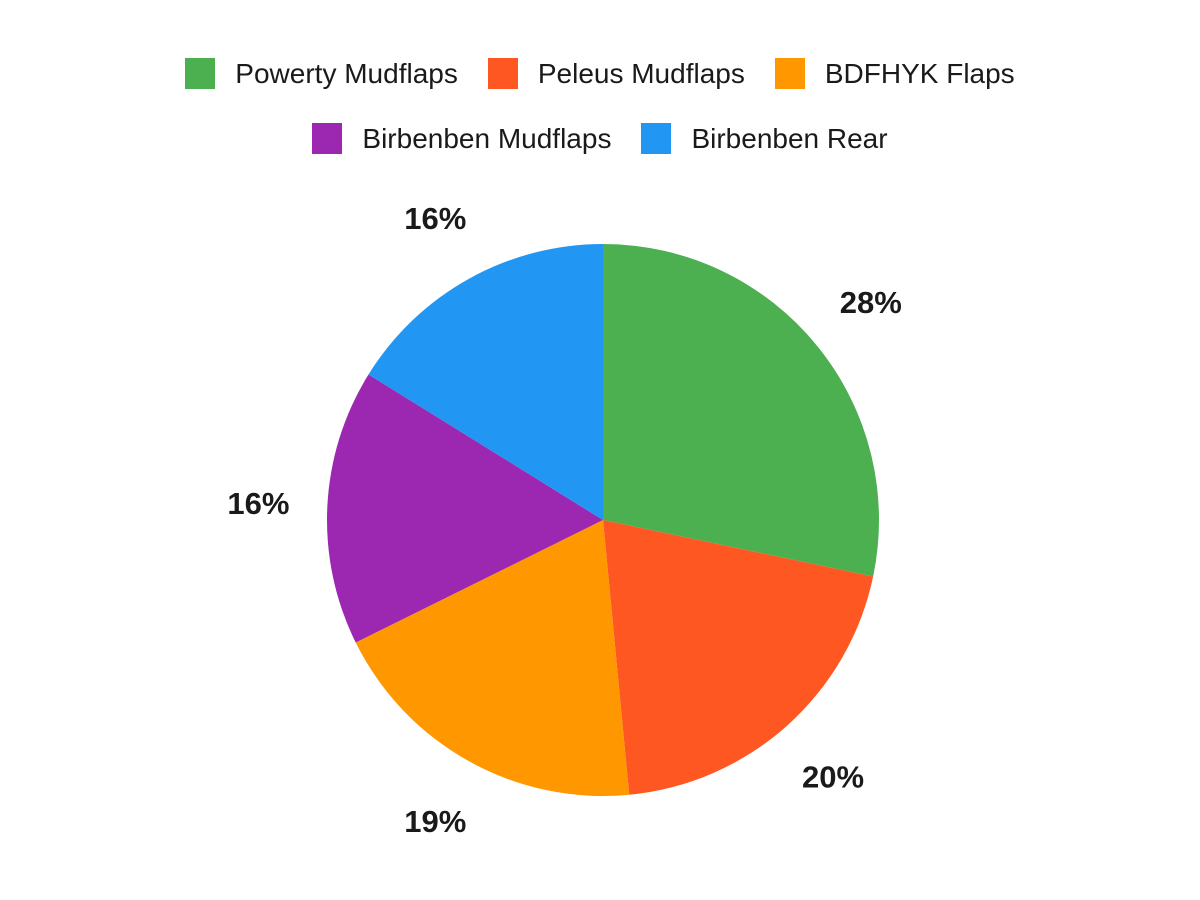 The image size is (1200, 900). I want to click on pie-slice-peleus-mudflaps, so click(738, 657).